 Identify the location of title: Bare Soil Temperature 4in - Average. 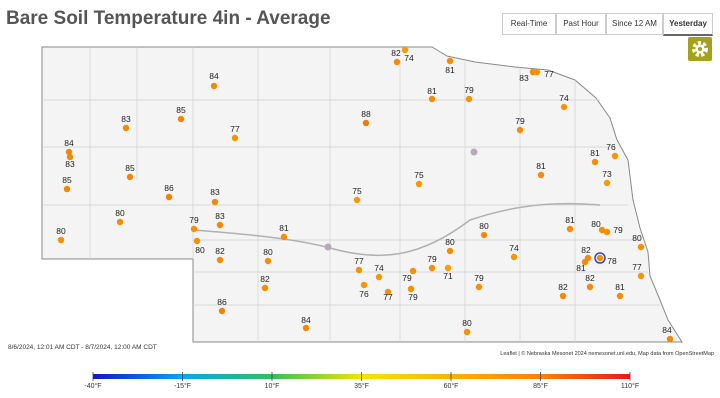
(168, 18).